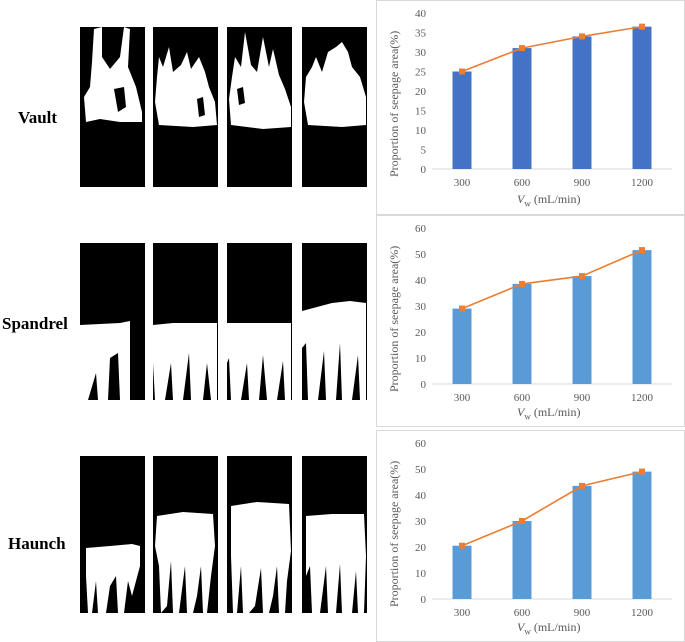 This screenshot has height=642, width=685. What do you see at coordinates (35, 323) in the screenshot?
I see `row-label-spandrel: Spandrel` at bounding box center [35, 323].